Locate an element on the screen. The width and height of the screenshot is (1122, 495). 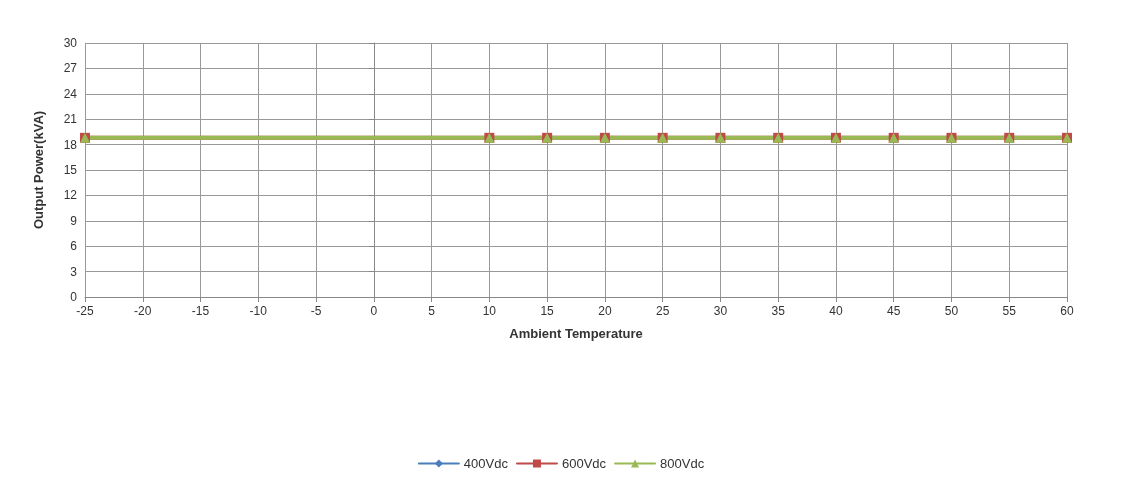
x-tick-label: 10 is located at coordinates (489, 311).